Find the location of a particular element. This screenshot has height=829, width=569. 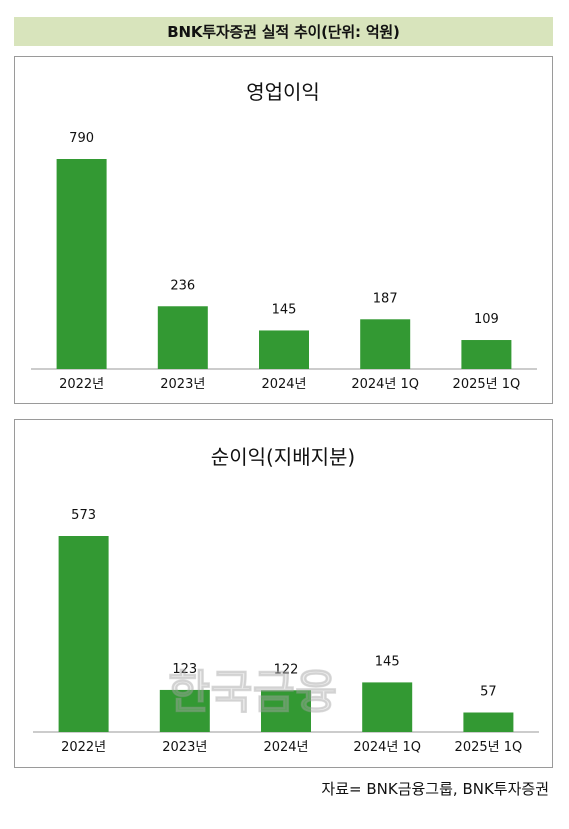

operating-profit-data-label-1: 790 is located at coordinates (81, 138).